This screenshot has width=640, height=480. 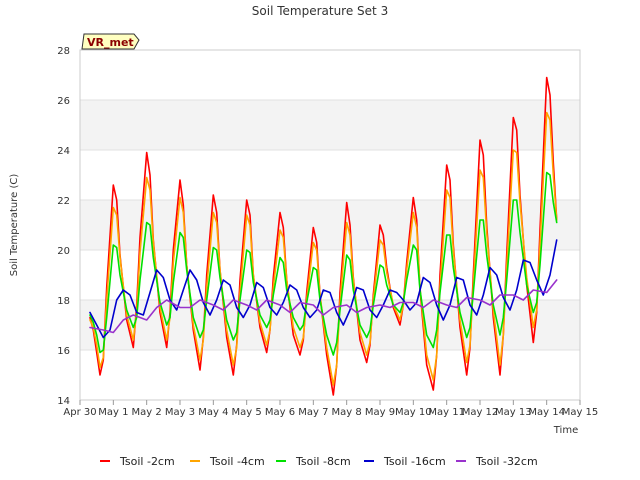 I want to click on x-tick-label: May 6, so click(x=280, y=412).